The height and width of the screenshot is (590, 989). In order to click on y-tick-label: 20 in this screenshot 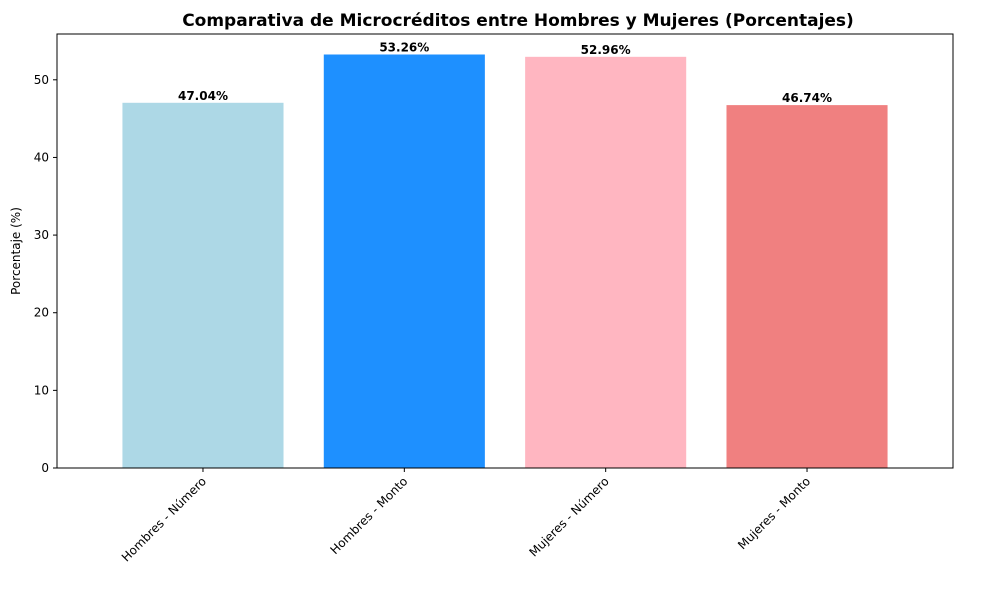, I will do `click(41, 313)`.